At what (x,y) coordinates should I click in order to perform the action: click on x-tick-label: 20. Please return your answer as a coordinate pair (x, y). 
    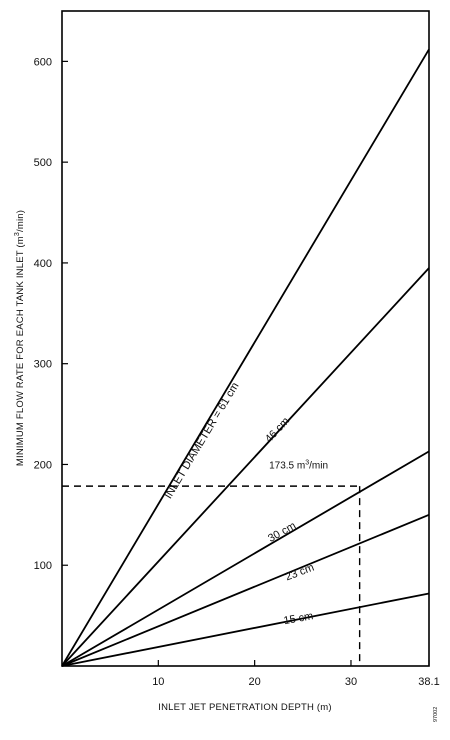
    Looking at the image, I should click on (255, 682).